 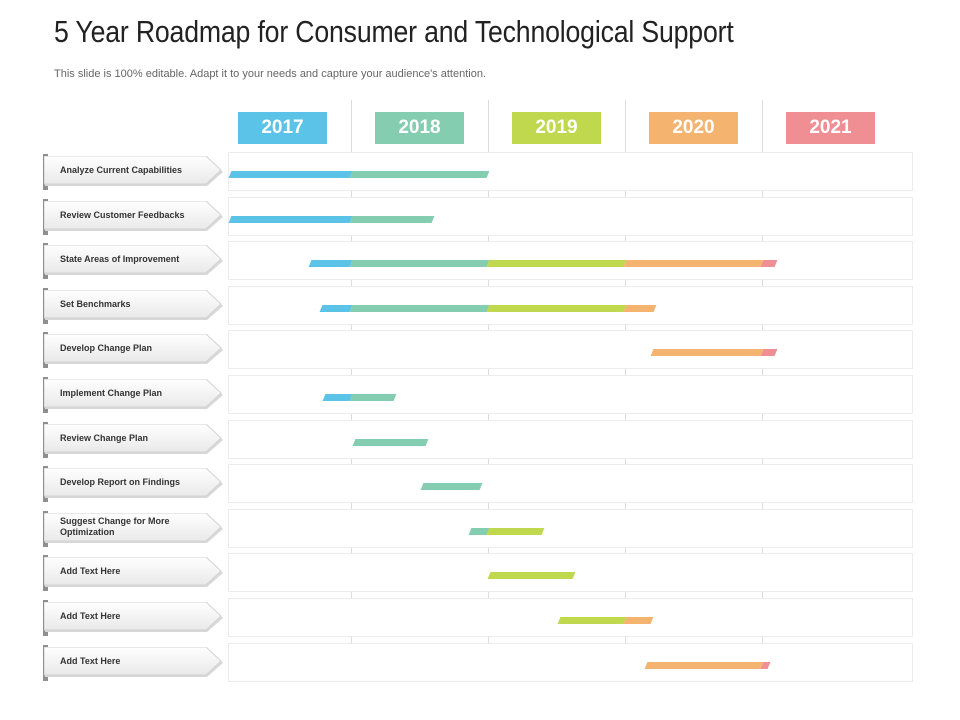 I want to click on year-header-2018: 2018, so click(x=419, y=128).